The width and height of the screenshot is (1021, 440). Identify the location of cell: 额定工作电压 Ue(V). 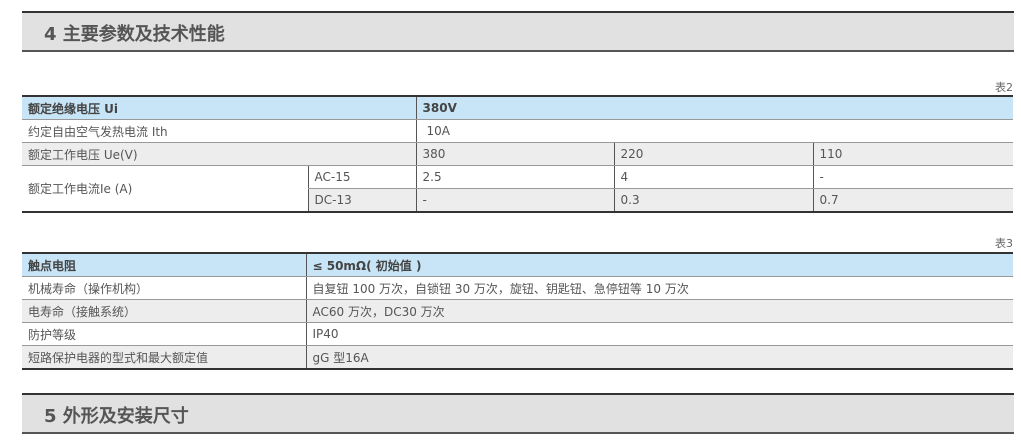
(219, 154).